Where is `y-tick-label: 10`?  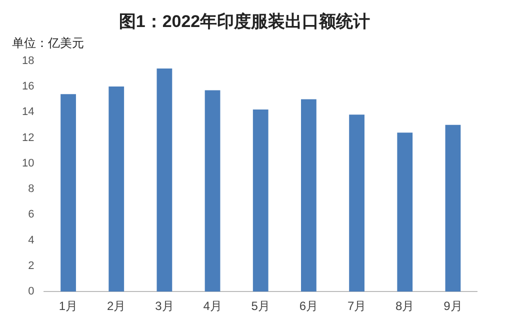 y-tick-label: 10 is located at coordinates (28, 163).